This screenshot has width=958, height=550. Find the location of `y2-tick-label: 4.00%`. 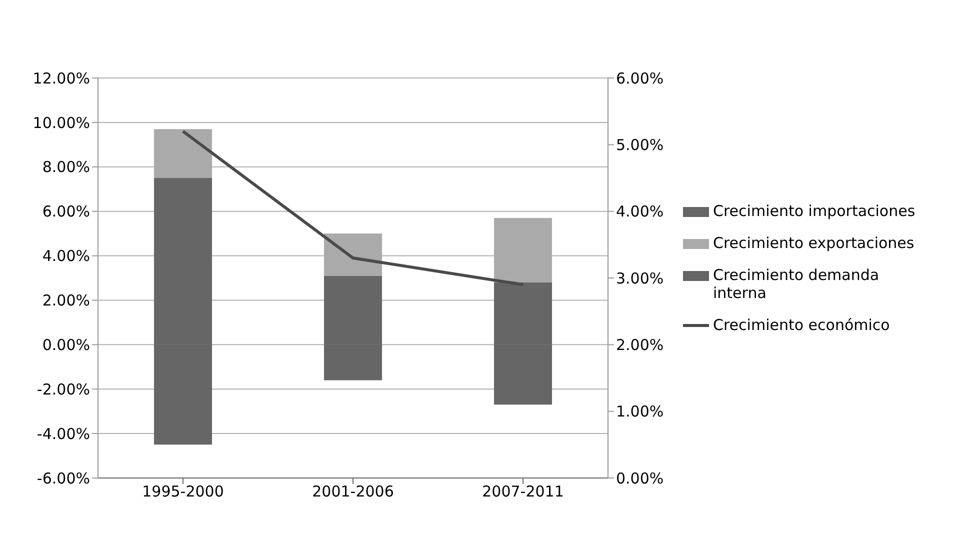

y2-tick-label: 4.00% is located at coordinates (640, 211).